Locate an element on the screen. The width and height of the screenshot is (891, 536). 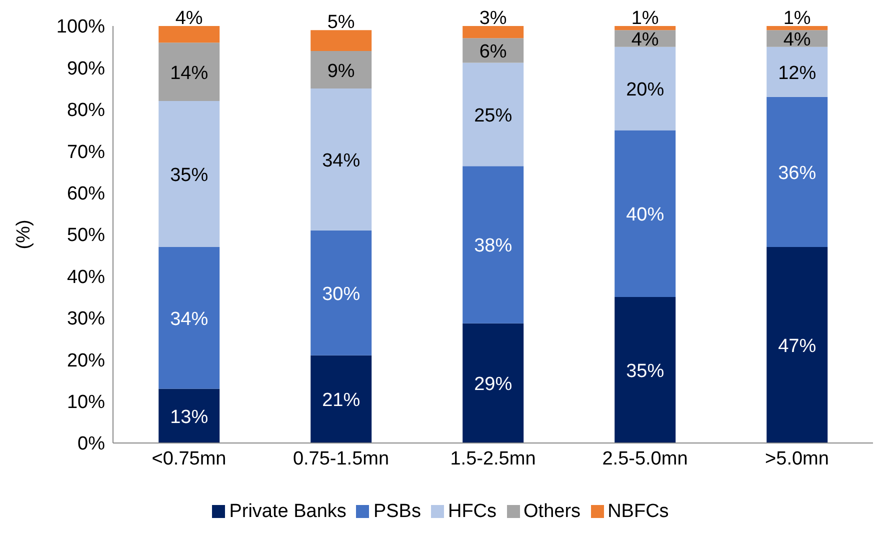
data-label: 47% is located at coordinates (797, 347).